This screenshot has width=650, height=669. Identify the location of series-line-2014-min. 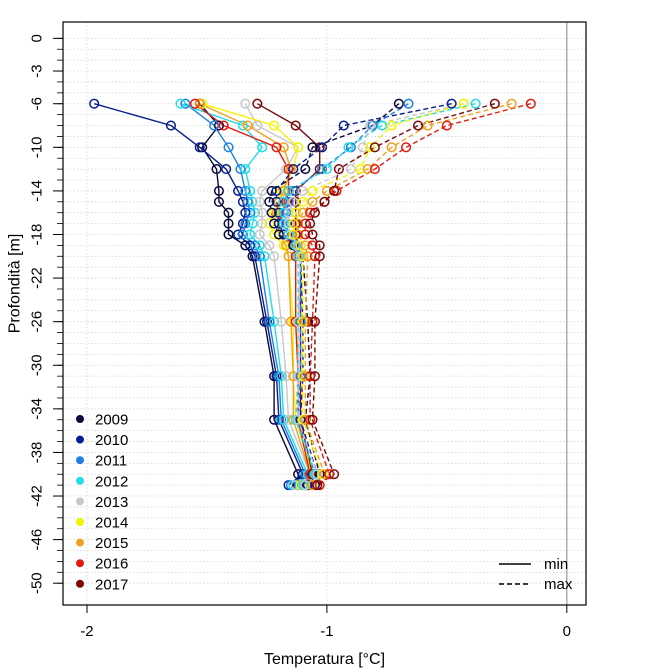
(257, 294).